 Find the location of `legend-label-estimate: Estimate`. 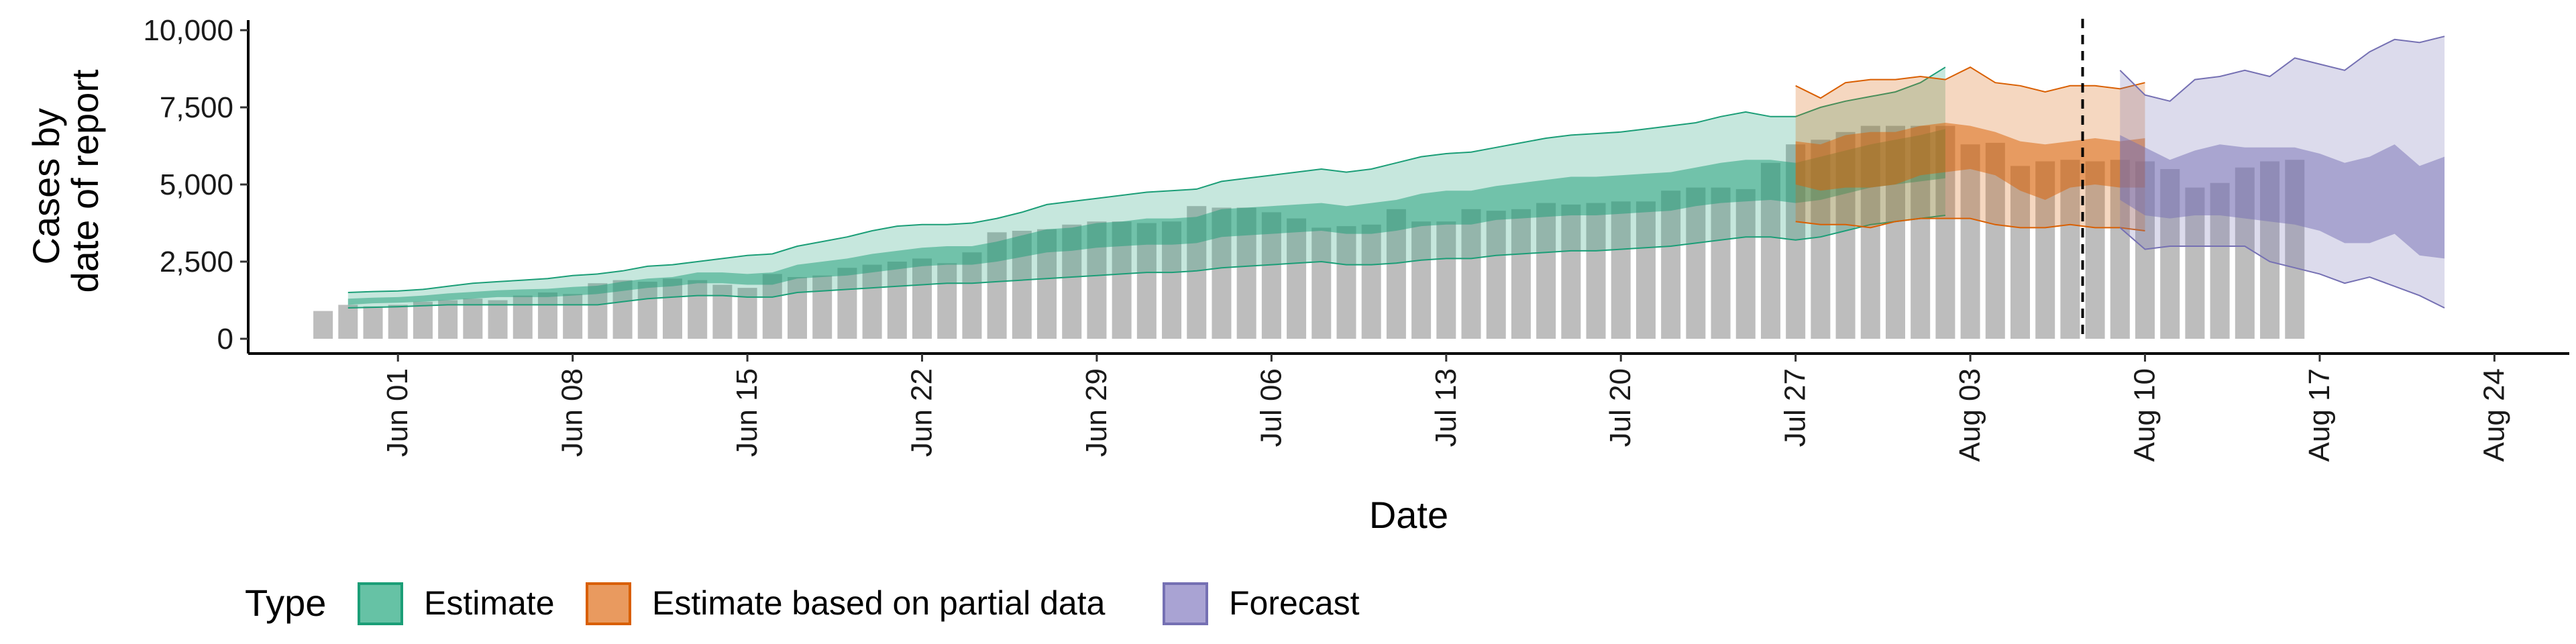

legend-label-estimate: Estimate is located at coordinates (489, 603).